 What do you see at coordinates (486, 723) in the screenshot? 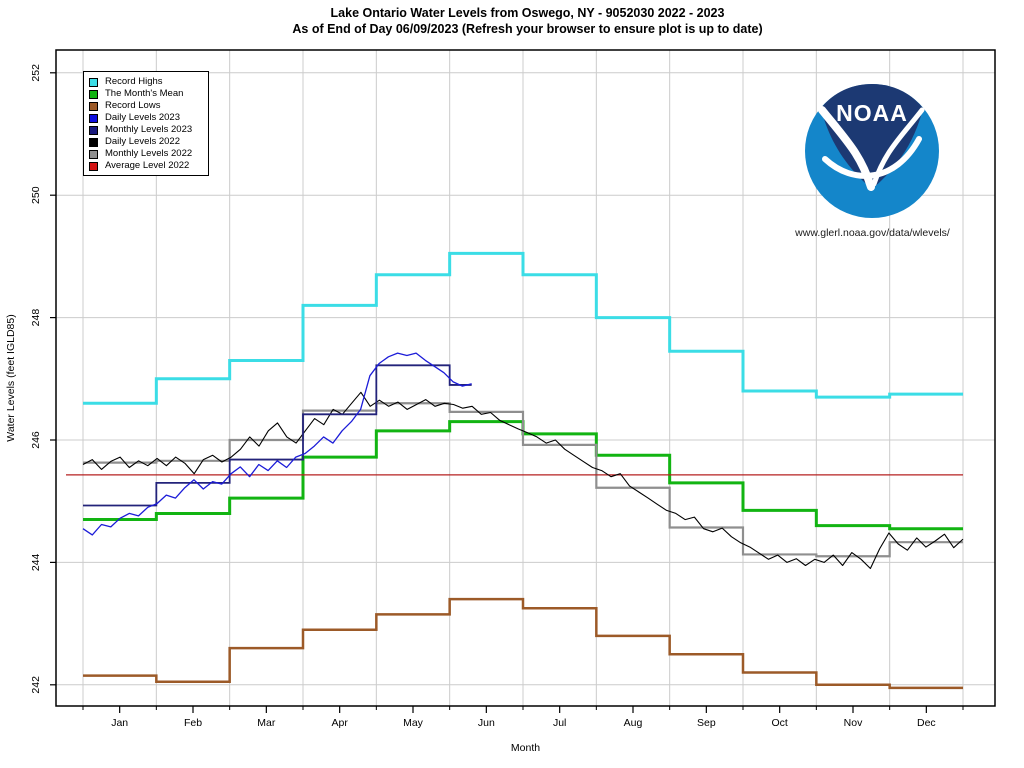
I see `x-tick-label: Jun` at bounding box center [486, 723].